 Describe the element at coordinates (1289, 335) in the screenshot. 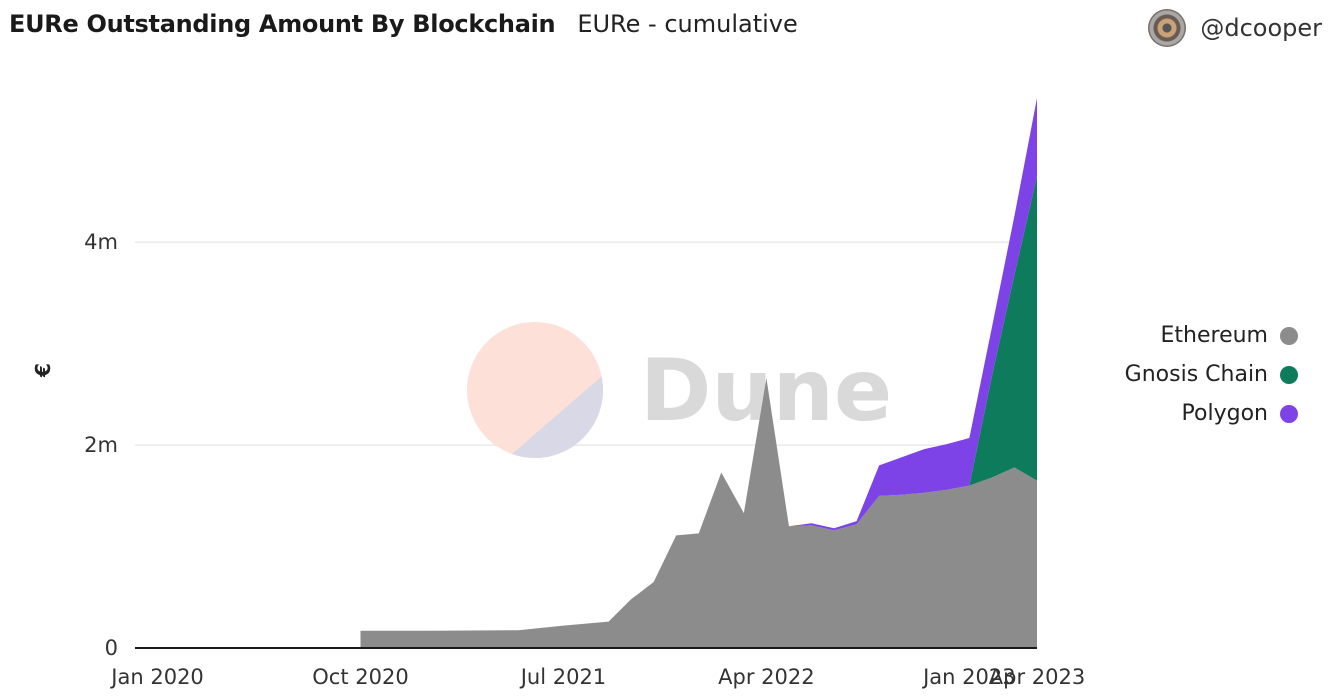

I see `legend-dot-ethereum` at that location.